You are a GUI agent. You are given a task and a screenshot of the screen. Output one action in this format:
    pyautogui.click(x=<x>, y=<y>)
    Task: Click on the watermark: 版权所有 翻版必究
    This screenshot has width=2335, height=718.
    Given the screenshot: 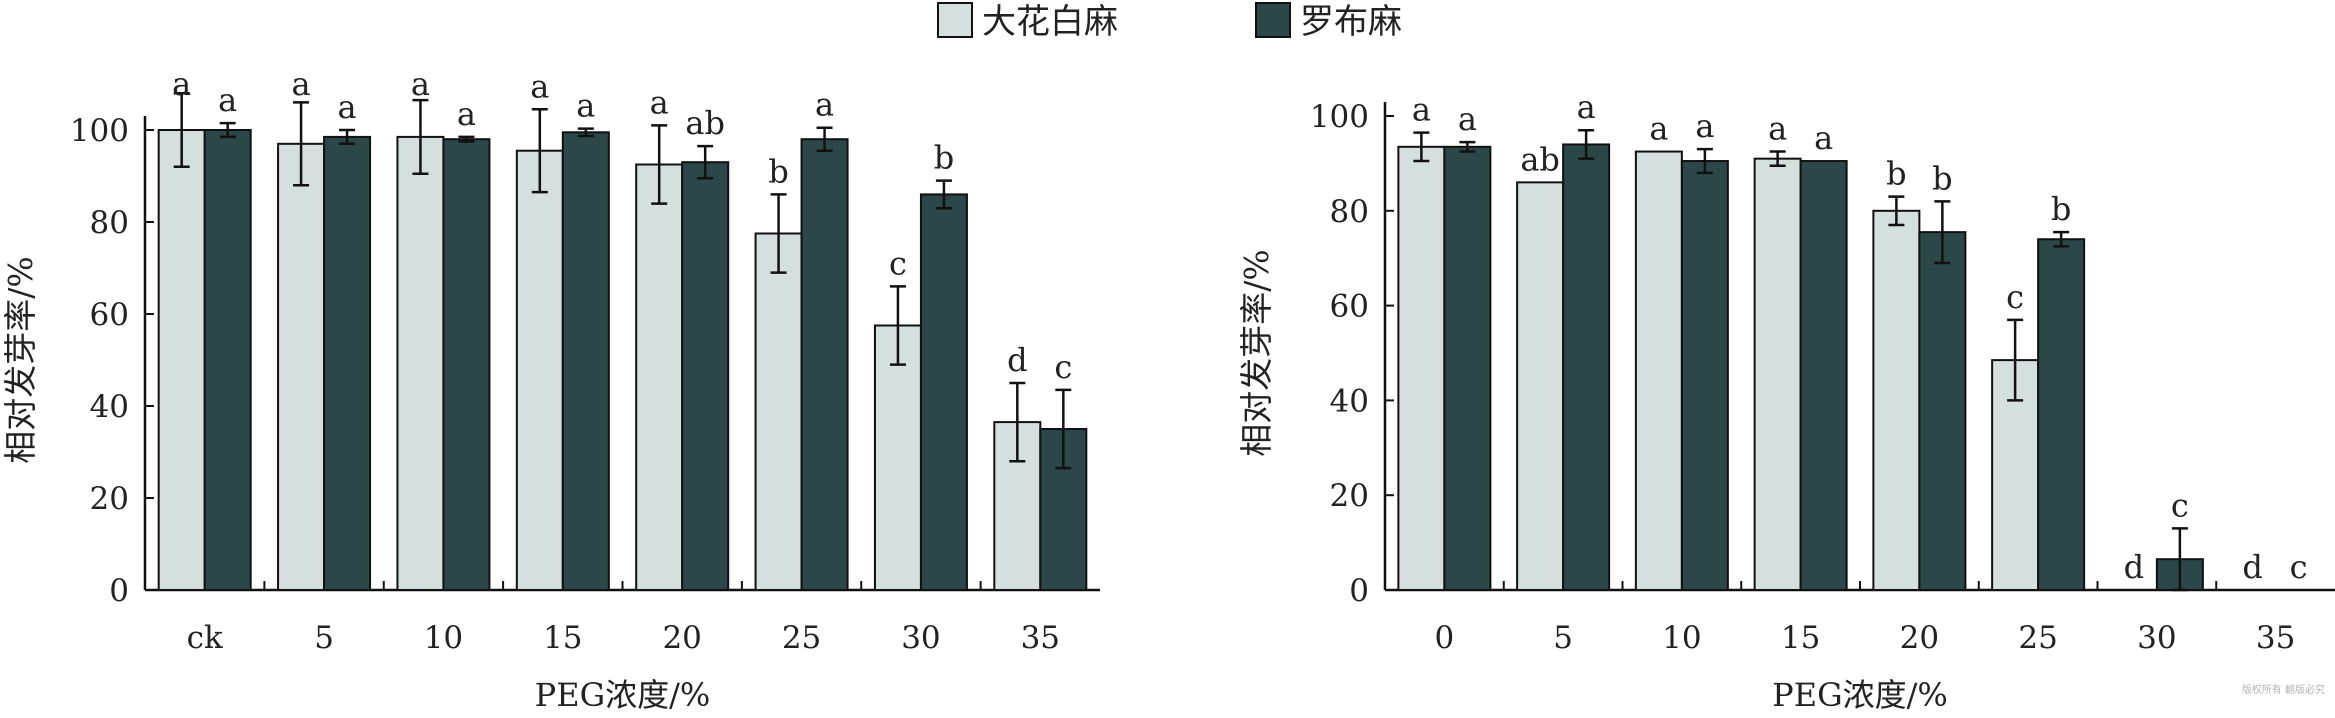 What is the action you would take?
    pyautogui.click(x=2283, y=689)
    